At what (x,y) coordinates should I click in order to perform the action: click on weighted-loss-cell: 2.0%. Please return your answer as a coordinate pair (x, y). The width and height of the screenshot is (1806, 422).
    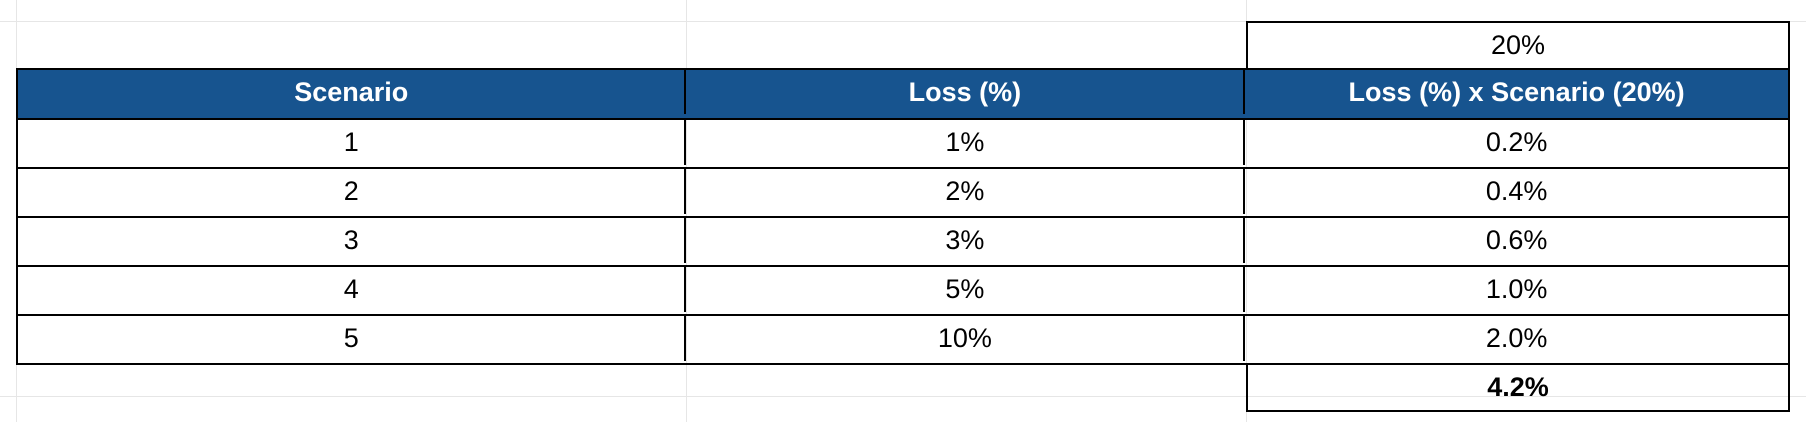
    Looking at the image, I should click on (1516, 338).